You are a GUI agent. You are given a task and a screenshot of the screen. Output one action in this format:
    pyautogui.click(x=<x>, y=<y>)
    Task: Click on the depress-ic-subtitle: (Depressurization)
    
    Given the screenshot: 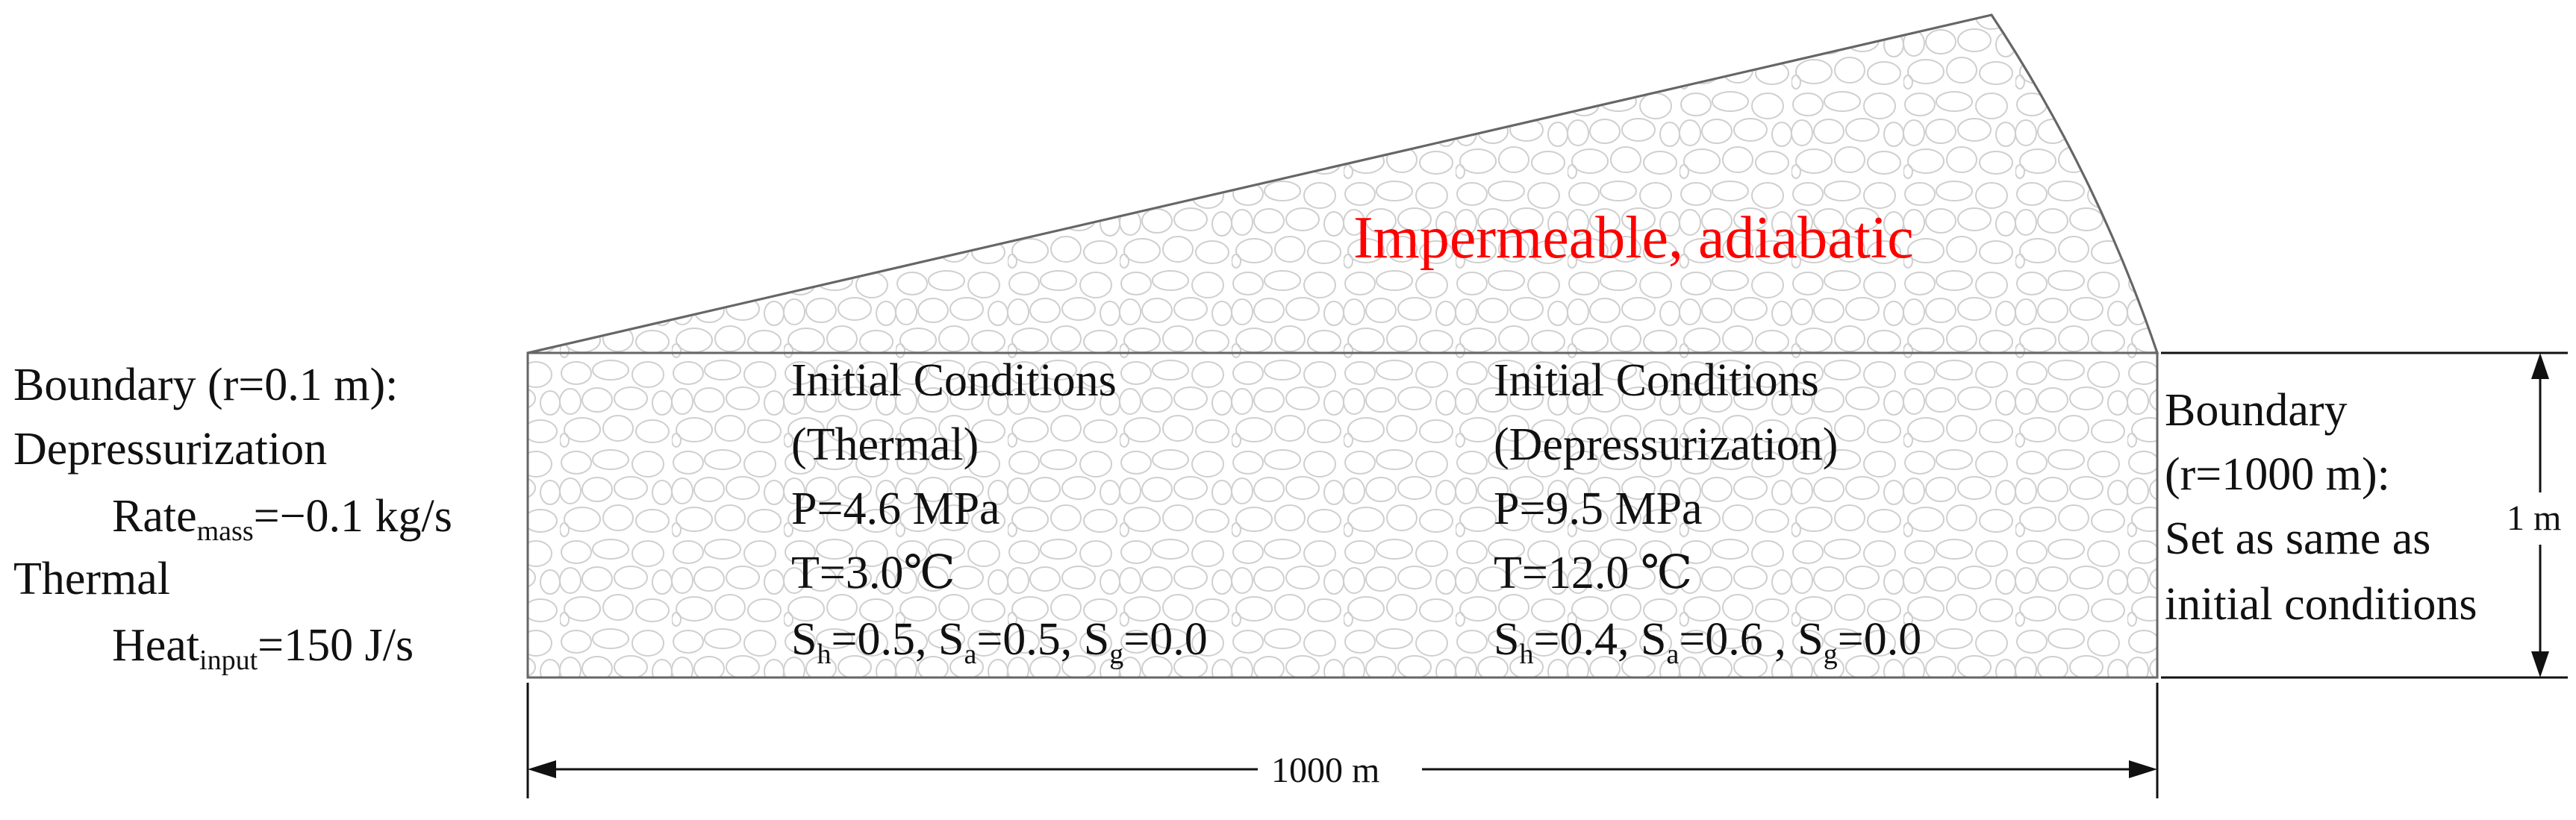 What is the action you would take?
    pyautogui.click(x=1666, y=444)
    